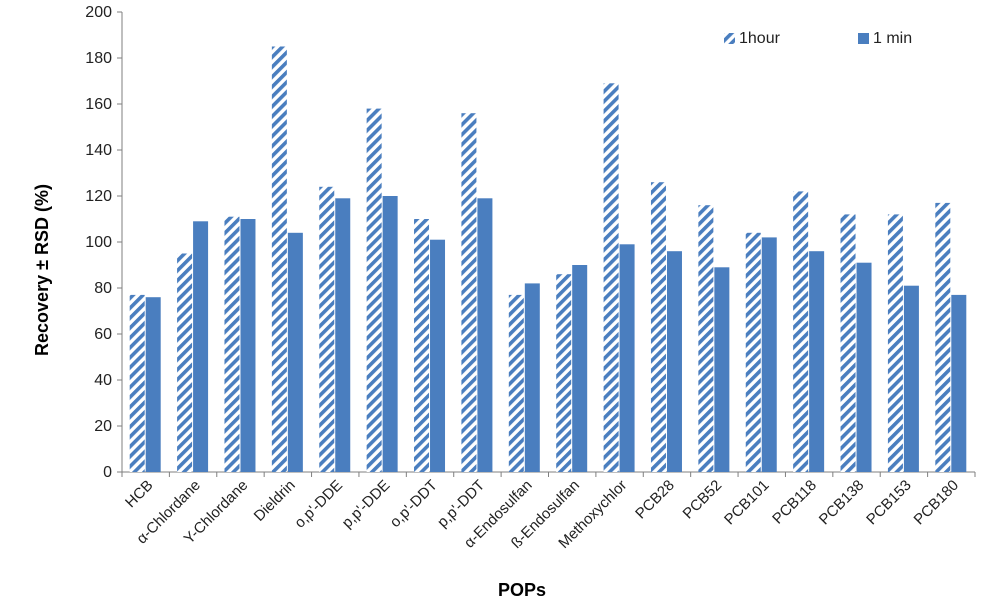  I want to click on y-tick-label: 120, so click(98, 196).